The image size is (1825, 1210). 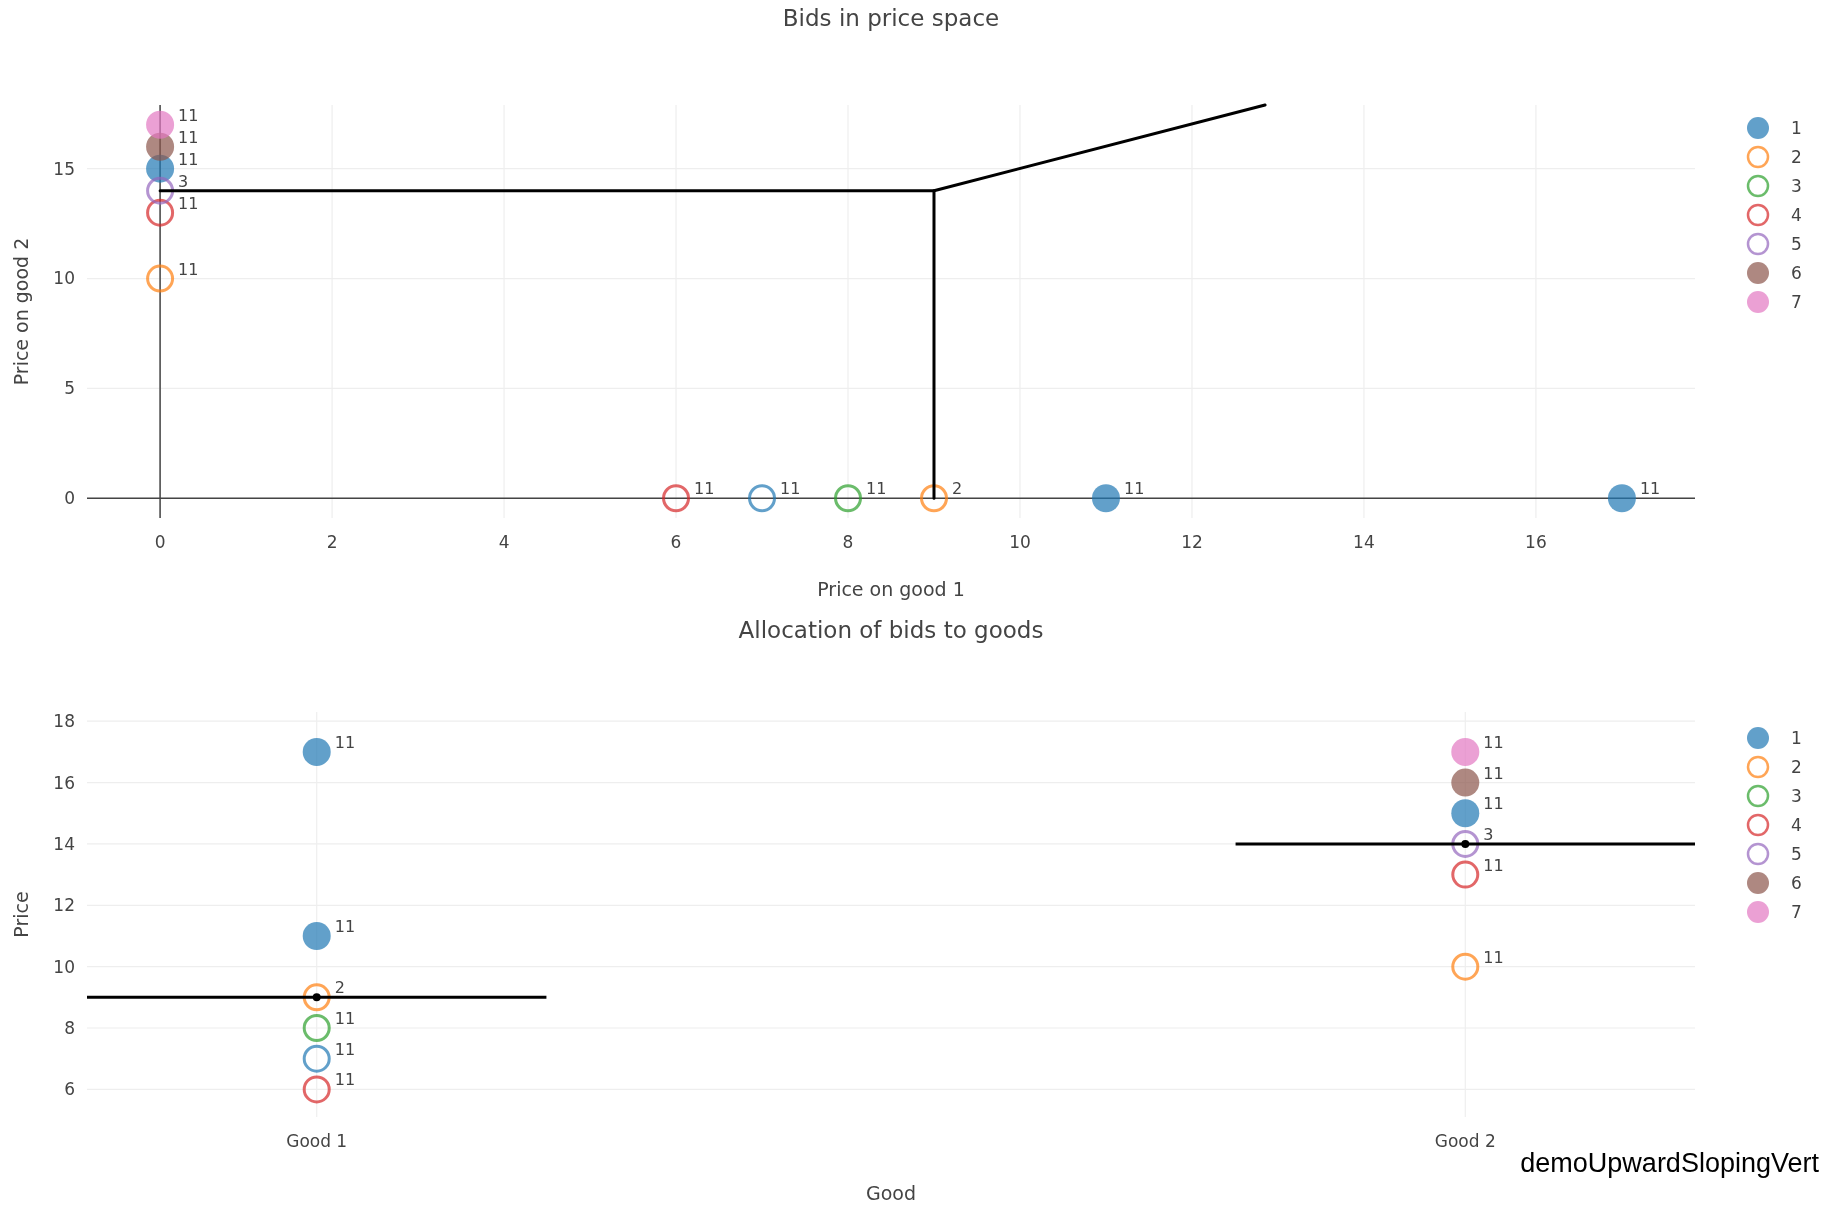 I want to click on x-tick-label: 6, so click(x=676, y=542).